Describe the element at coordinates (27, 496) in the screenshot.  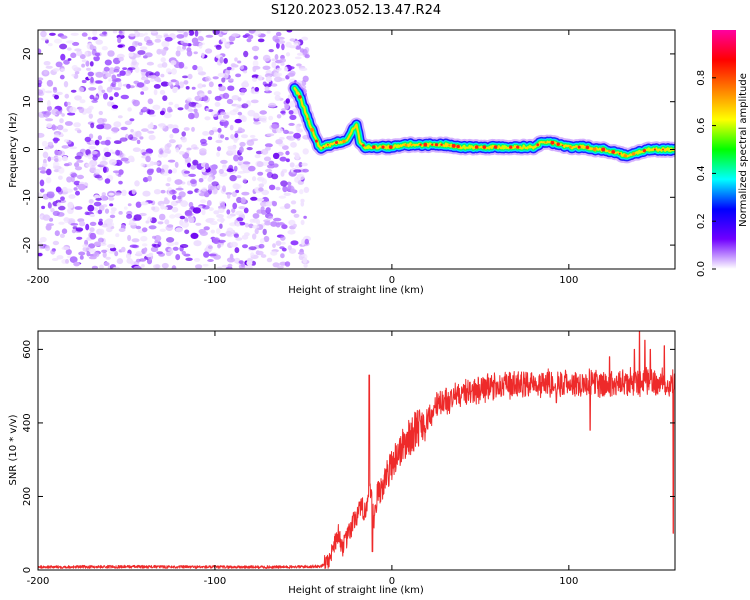
I see `snr-y-tick-label: 200` at that location.